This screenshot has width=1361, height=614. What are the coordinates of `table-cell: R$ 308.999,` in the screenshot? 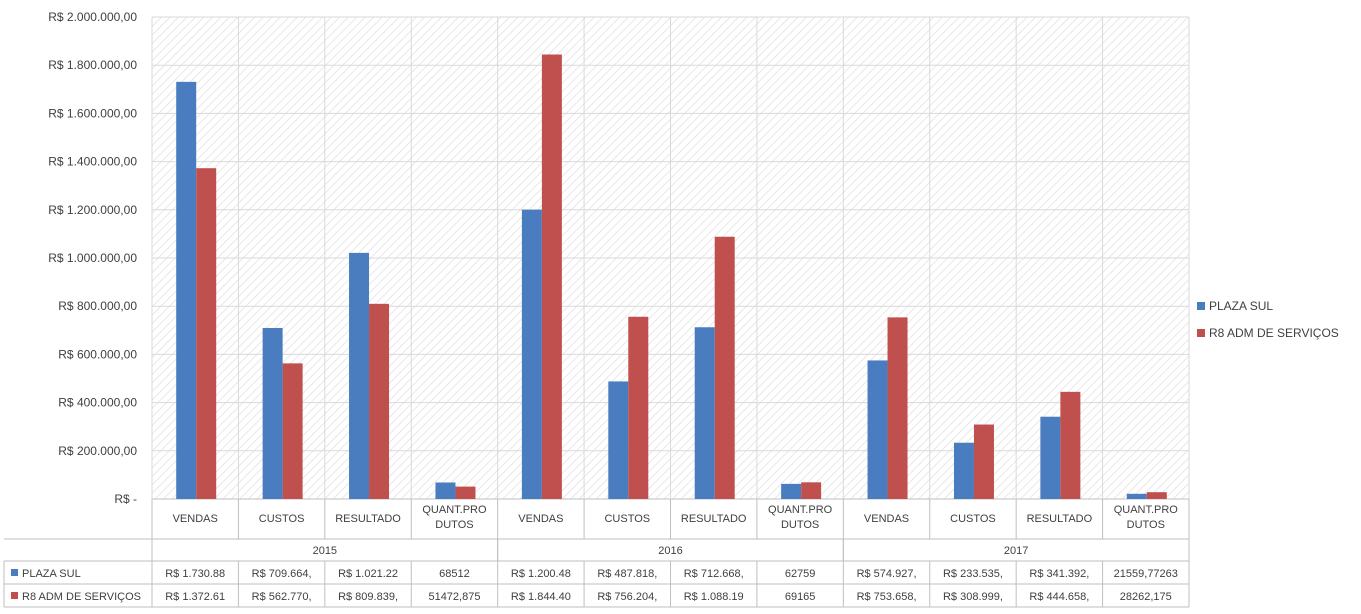 It's located at (973, 597).